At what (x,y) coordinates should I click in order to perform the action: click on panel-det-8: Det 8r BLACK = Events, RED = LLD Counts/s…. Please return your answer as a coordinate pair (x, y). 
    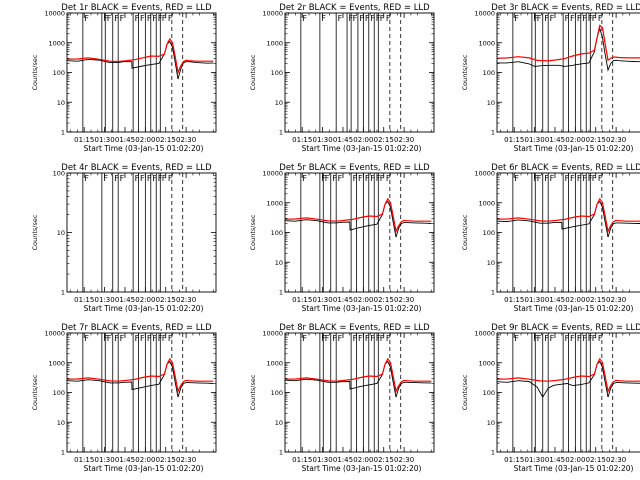
    Looking at the image, I should click on (342, 398).